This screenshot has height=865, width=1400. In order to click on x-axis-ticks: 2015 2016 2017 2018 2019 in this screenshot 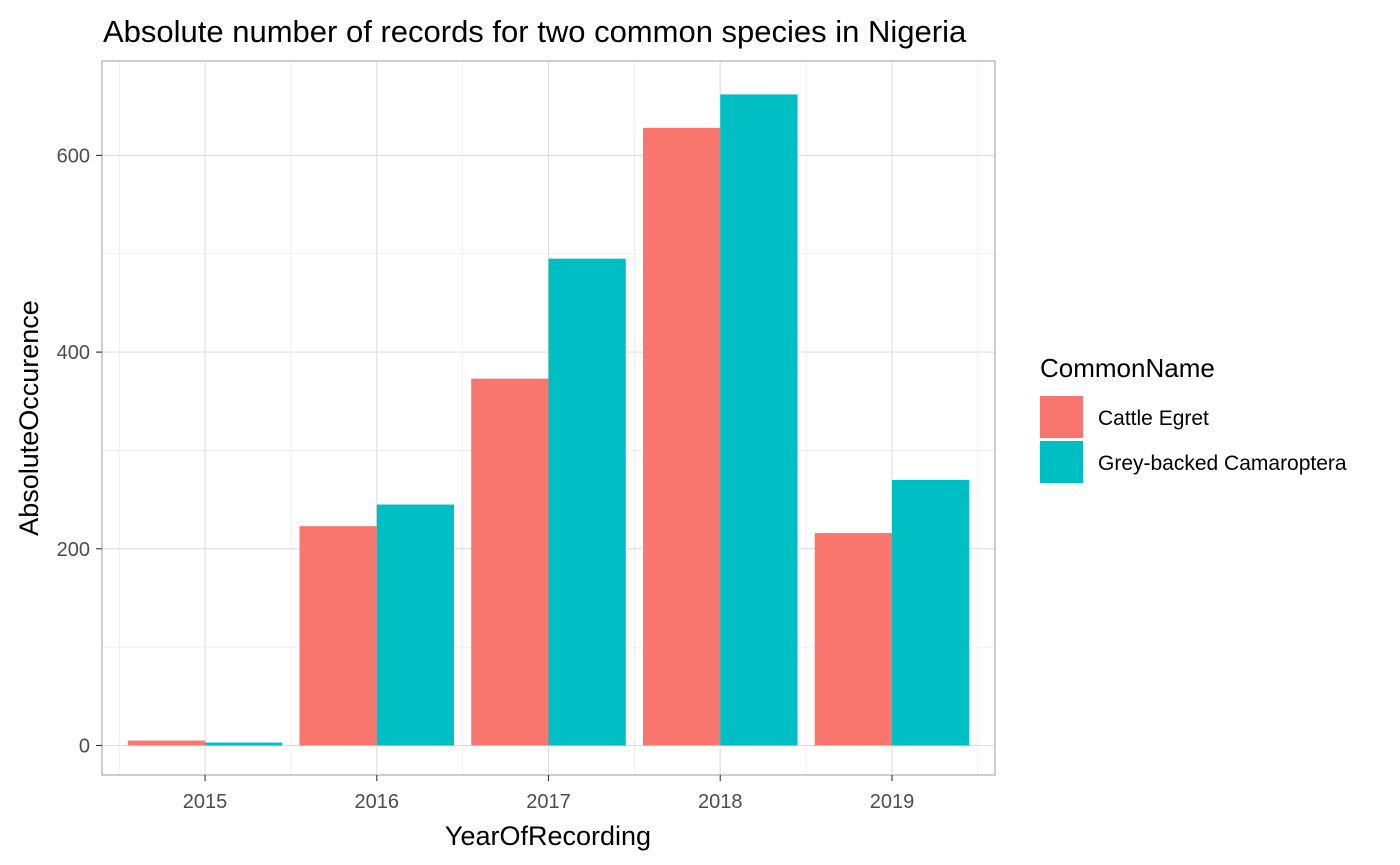, I will do `click(548, 794)`.